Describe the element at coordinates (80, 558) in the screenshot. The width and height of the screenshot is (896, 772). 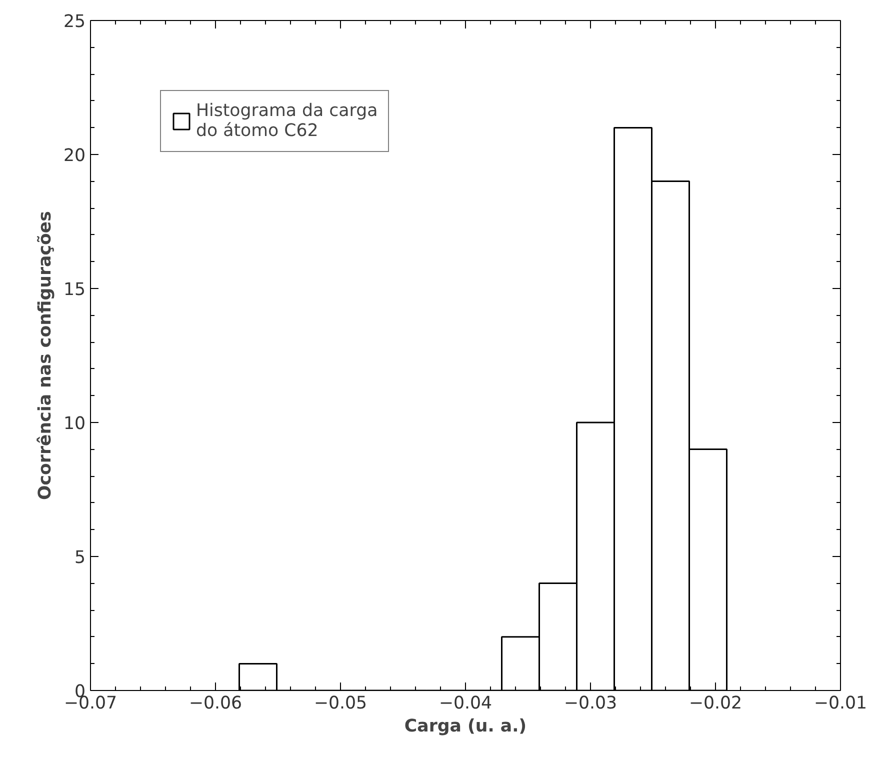
I see `y-tick-label: 5` at that location.